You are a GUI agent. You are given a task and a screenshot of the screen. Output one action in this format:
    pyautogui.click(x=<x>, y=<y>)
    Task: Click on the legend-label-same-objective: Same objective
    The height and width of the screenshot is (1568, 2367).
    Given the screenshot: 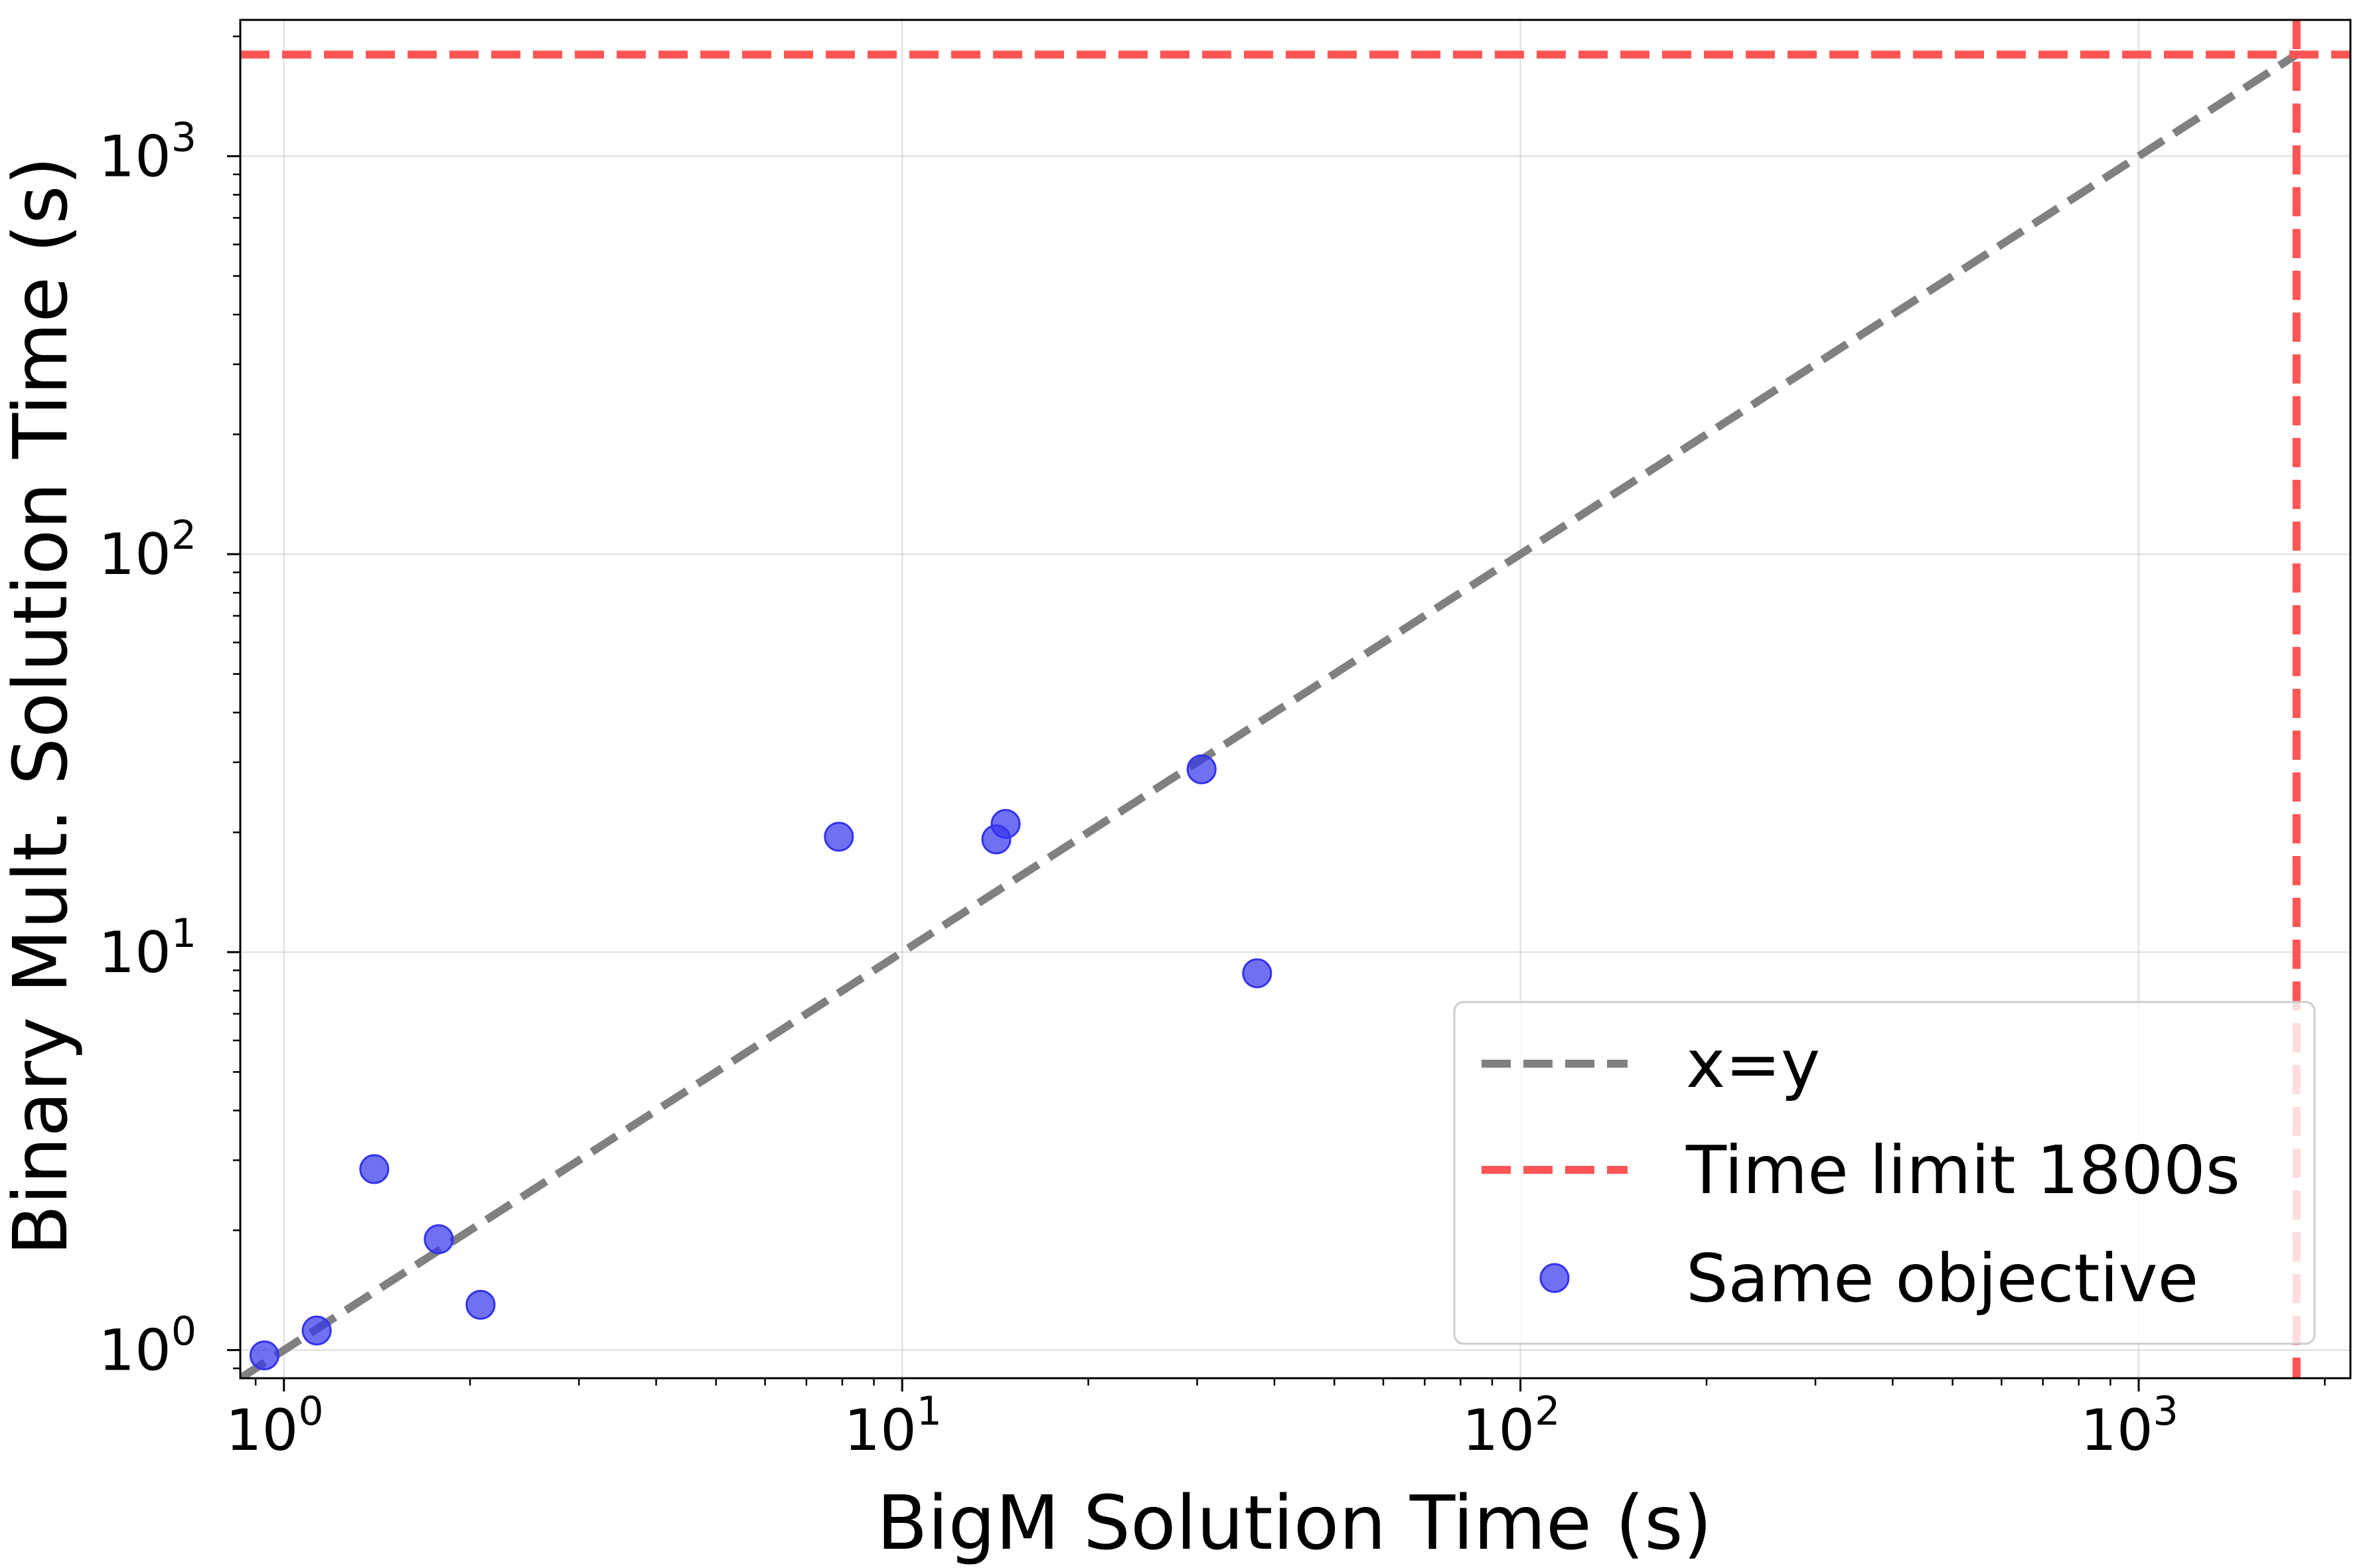 What is the action you would take?
    pyautogui.click(x=1942, y=1278)
    